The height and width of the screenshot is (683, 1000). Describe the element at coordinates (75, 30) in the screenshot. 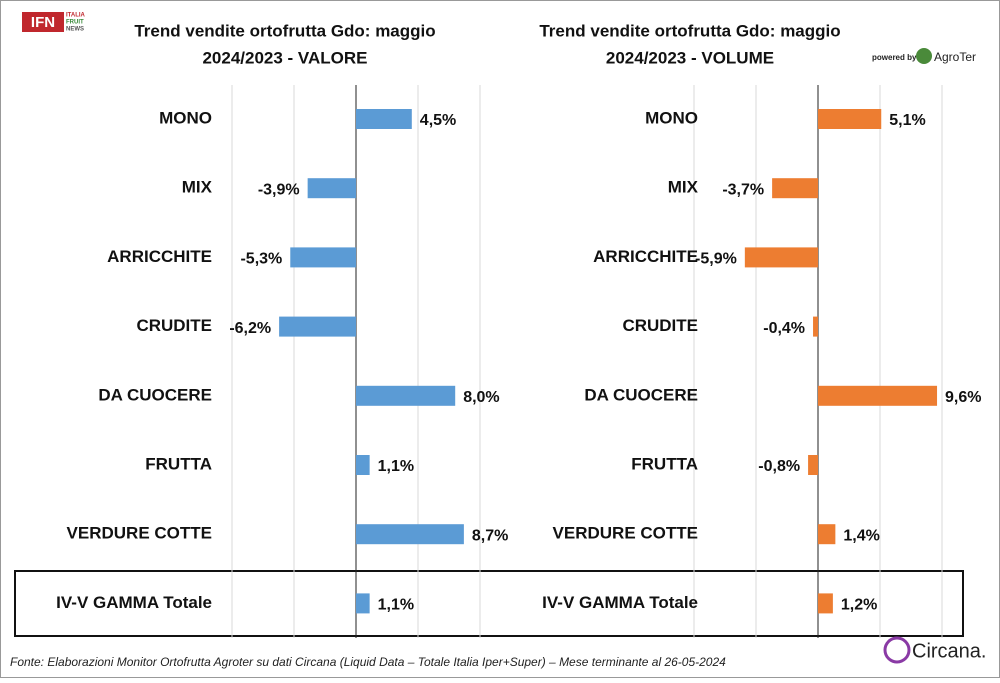

I see `logo-text: NEWS` at that location.